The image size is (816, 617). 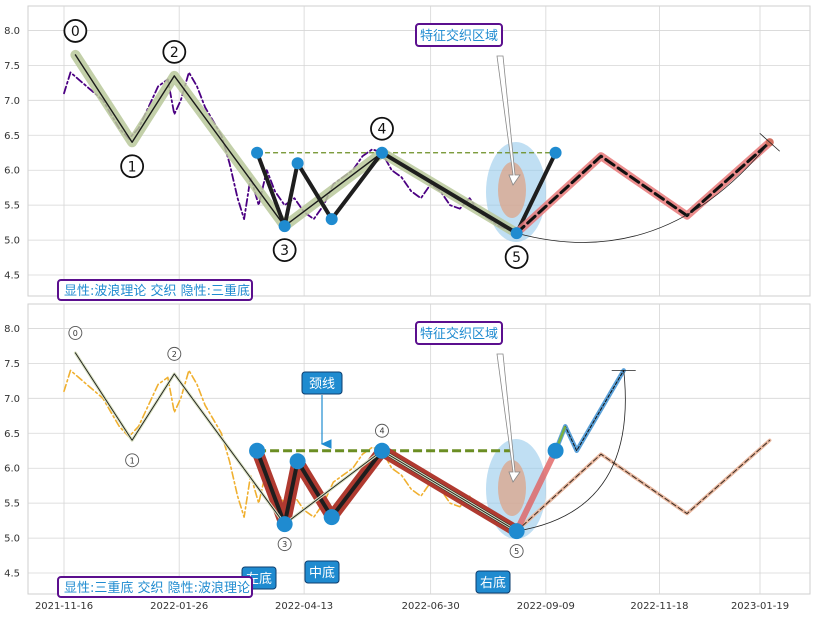 I want to click on bottom-wave-label-4: 4, so click(x=381, y=431).